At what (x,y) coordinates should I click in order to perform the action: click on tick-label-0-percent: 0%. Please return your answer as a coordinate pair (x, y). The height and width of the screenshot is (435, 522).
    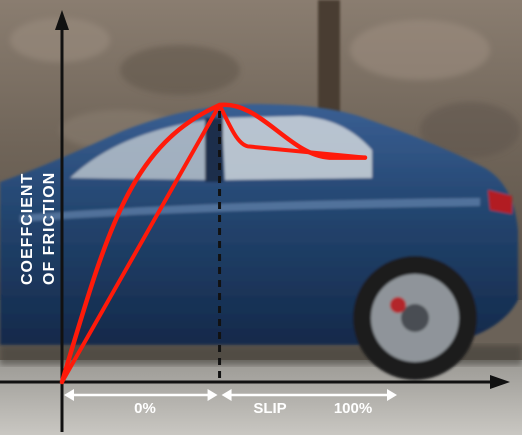
    Looking at the image, I should click on (145, 408).